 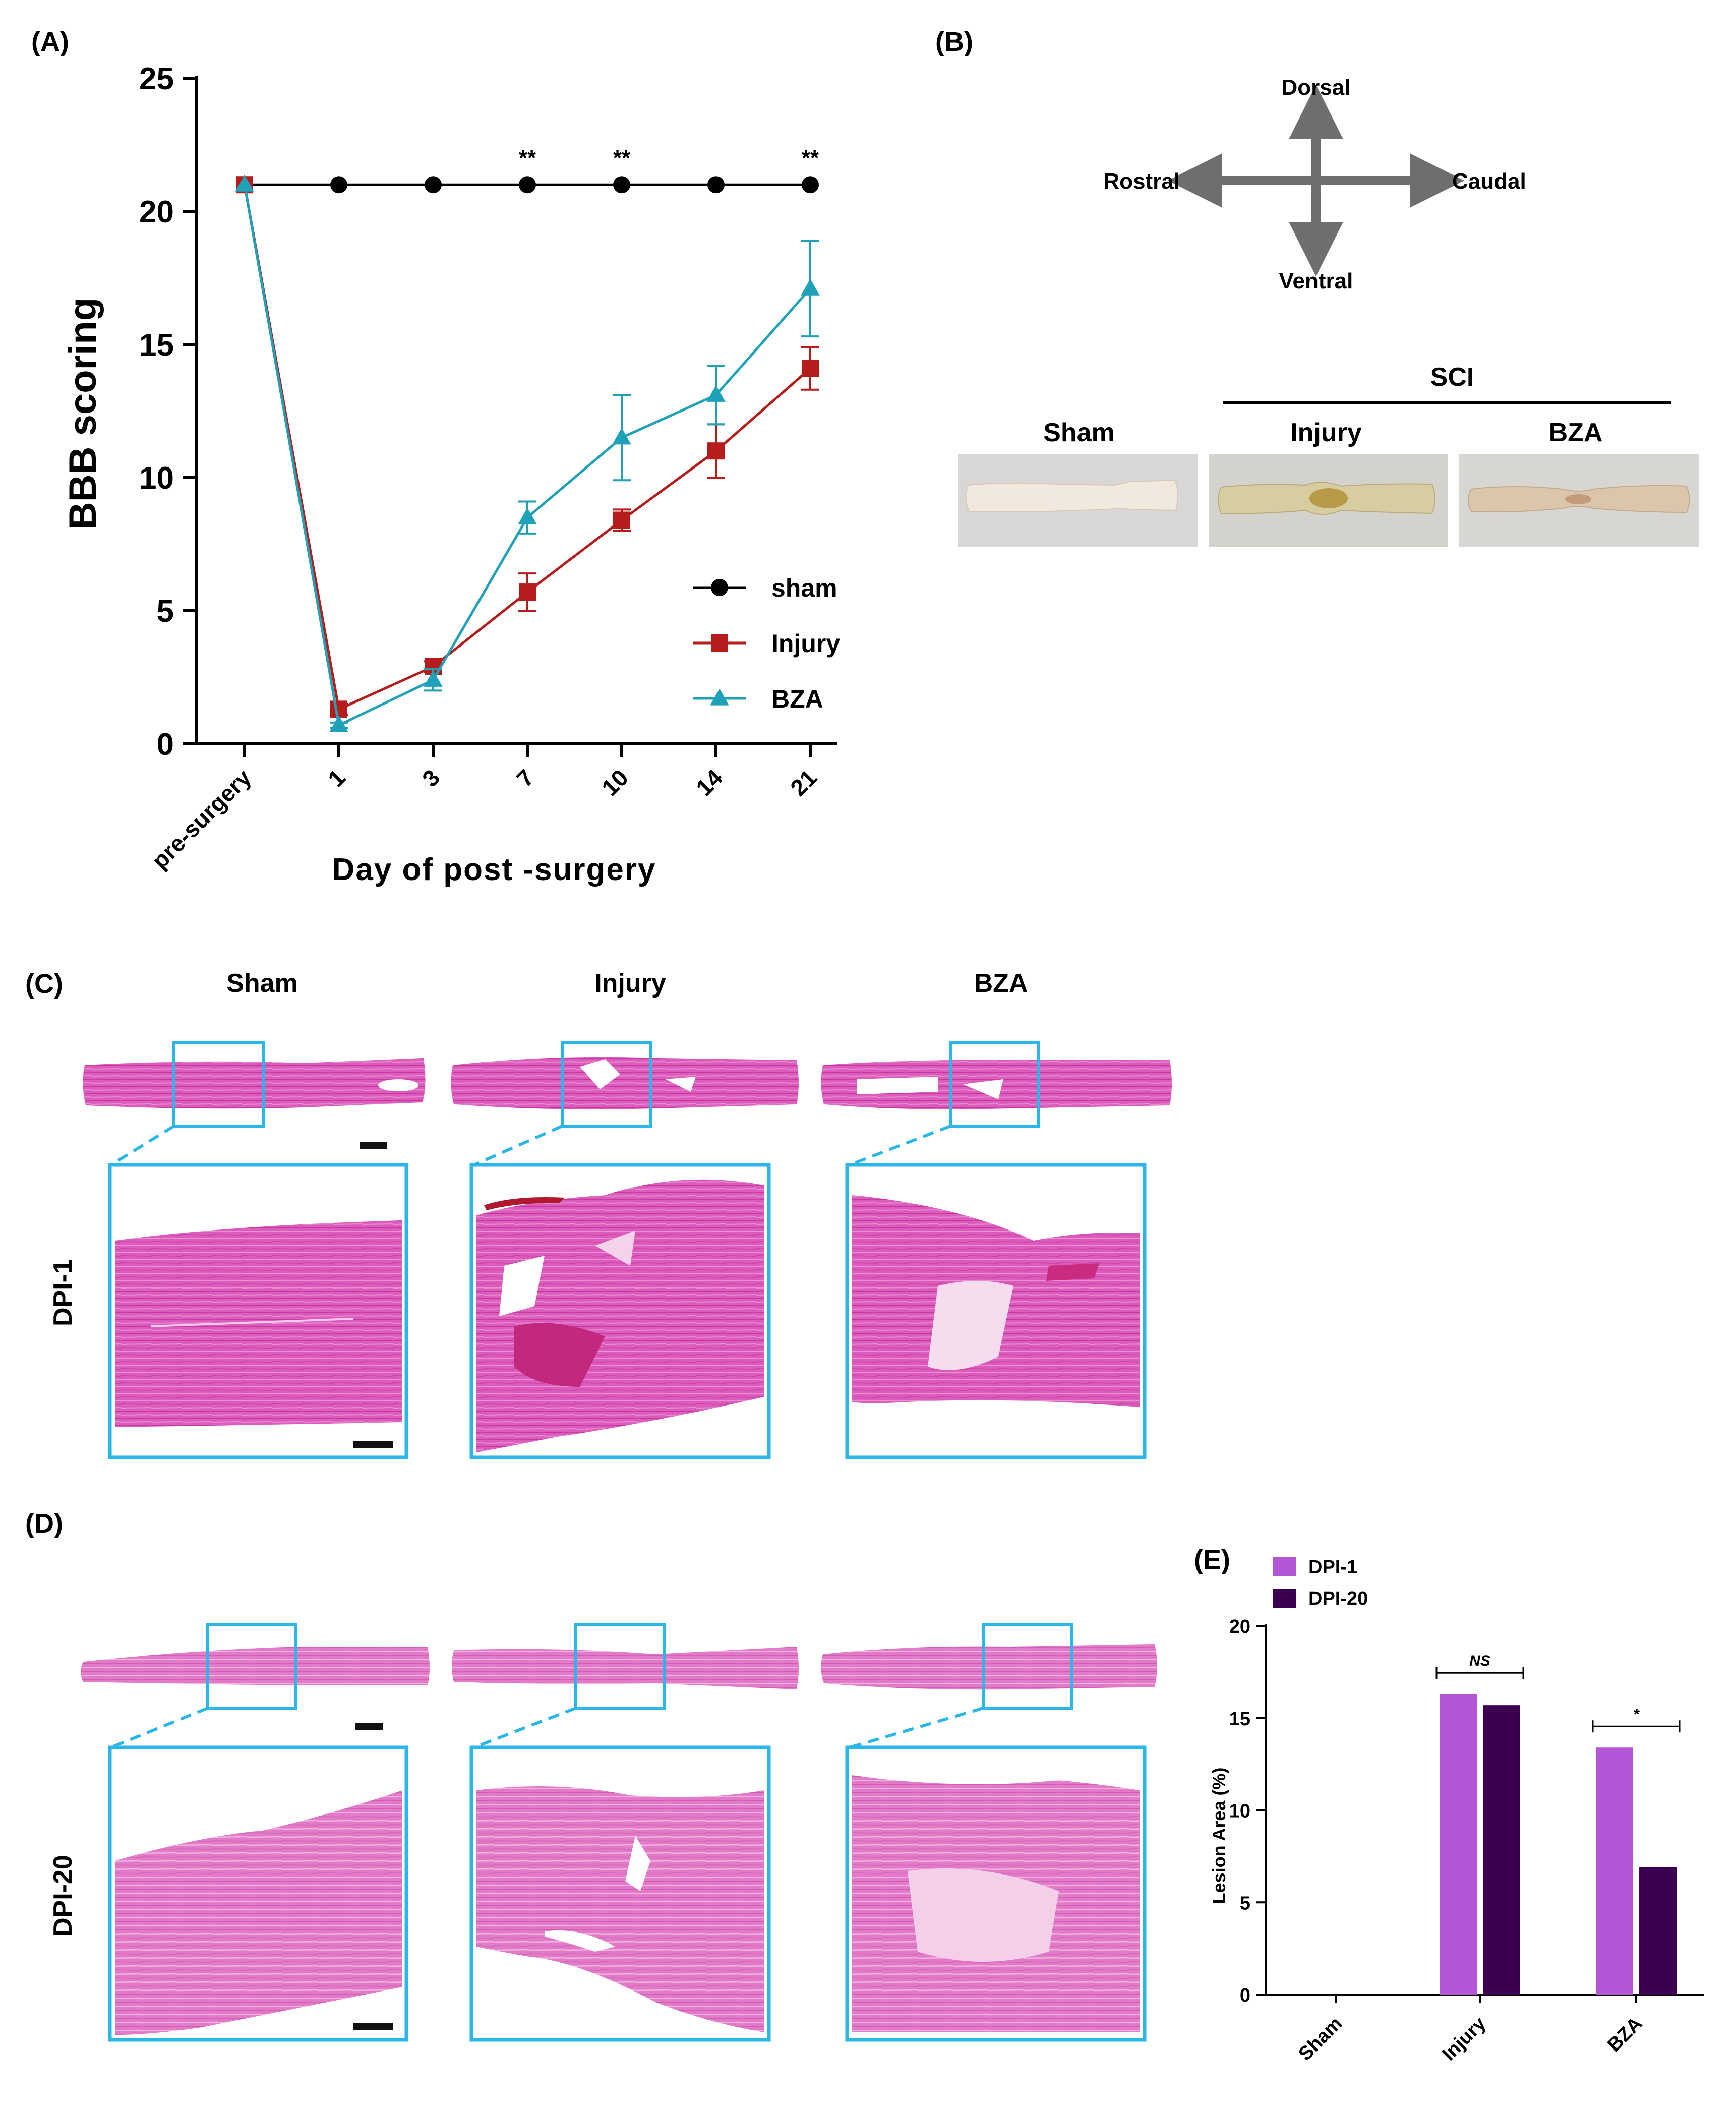 What do you see at coordinates (262, 984) in the screenshot?
I see `histo-title-sham: Sham` at bounding box center [262, 984].